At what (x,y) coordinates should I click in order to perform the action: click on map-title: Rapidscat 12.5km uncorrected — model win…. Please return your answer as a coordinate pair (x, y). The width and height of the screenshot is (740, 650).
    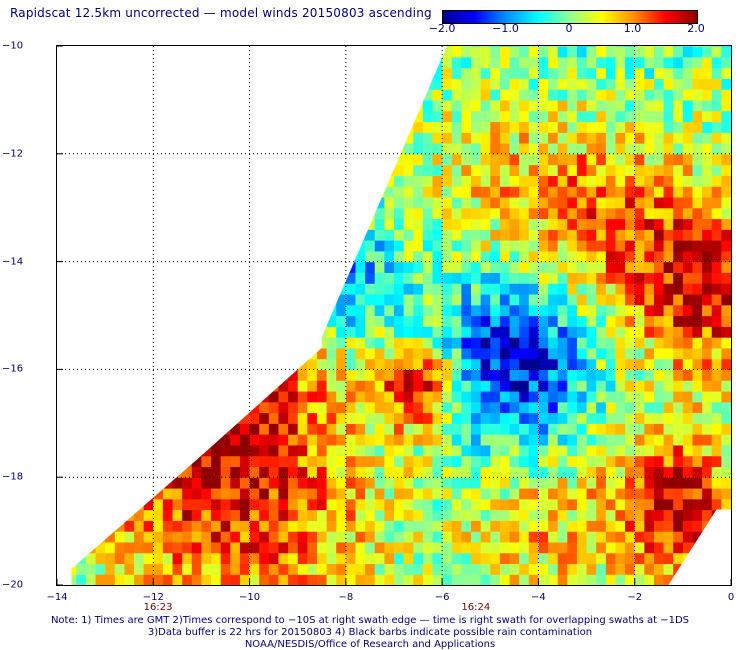
    Looking at the image, I should click on (221, 13).